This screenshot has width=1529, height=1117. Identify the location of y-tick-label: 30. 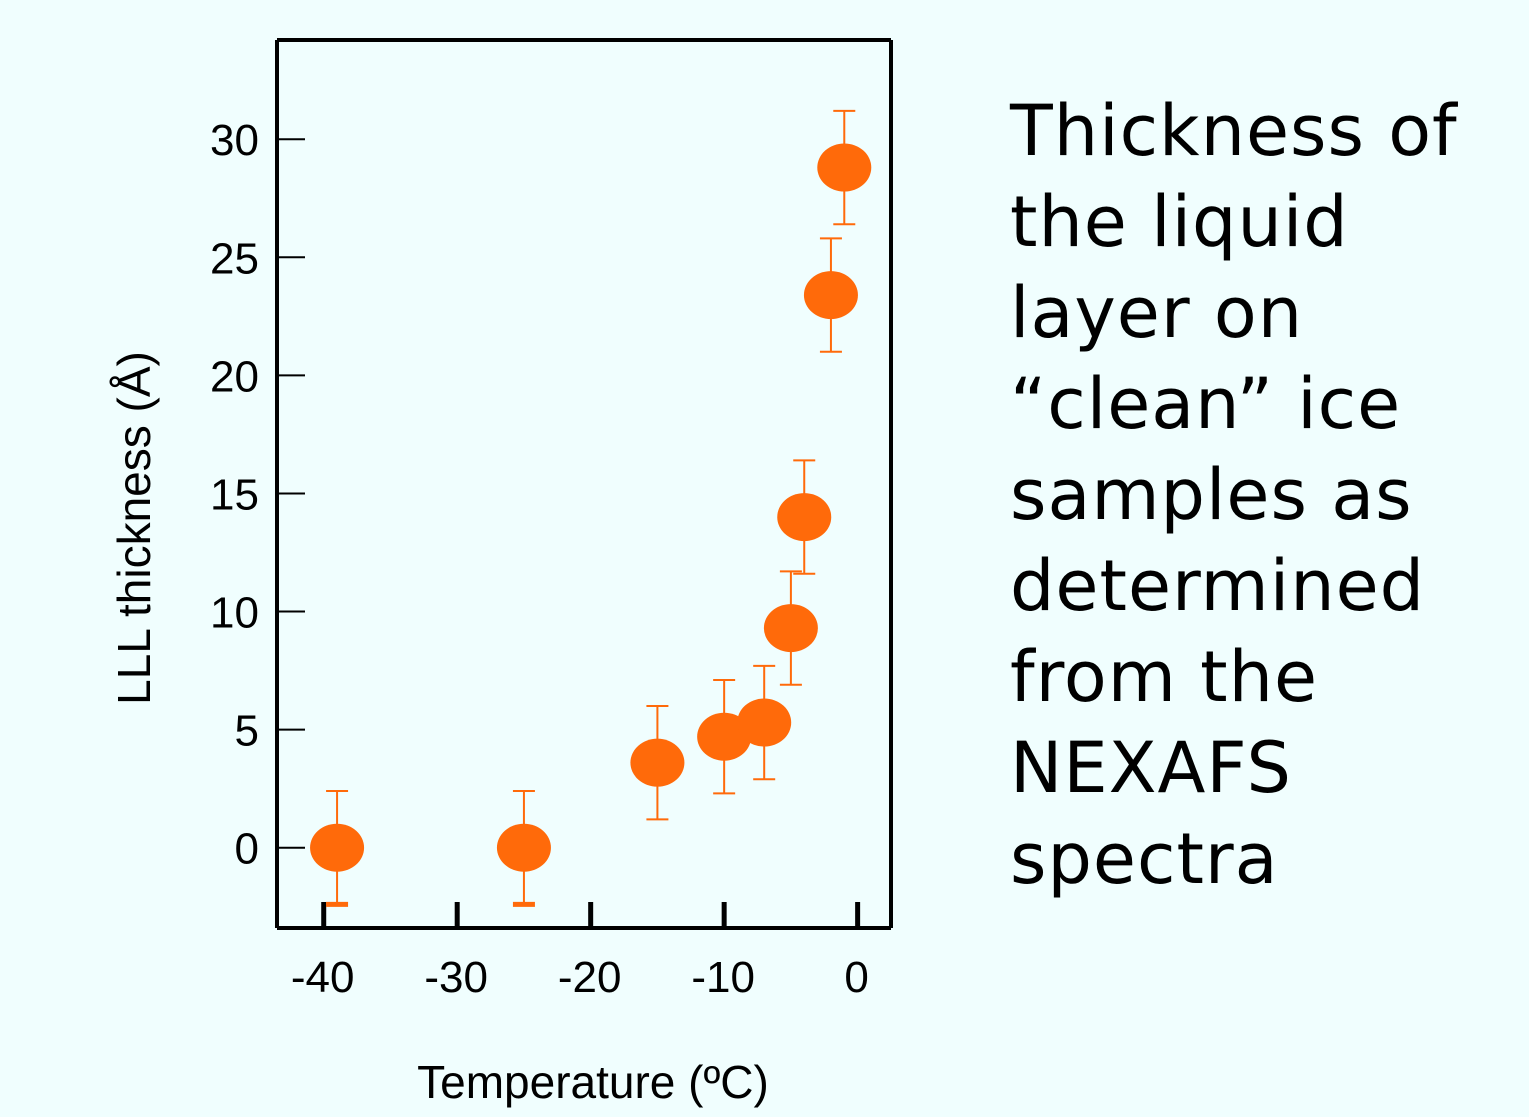
(234, 140).